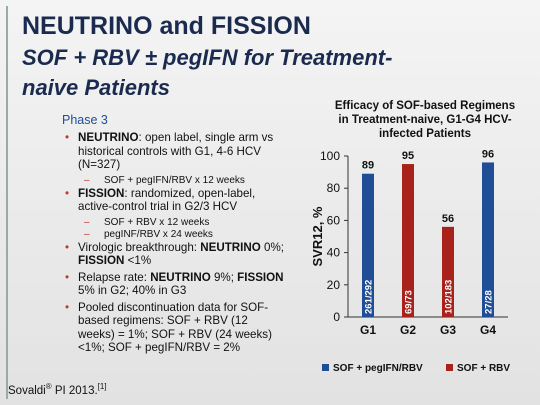  Describe the element at coordinates (27, 390) in the screenshot. I see `footnote-part: Sovaldi` at that location.